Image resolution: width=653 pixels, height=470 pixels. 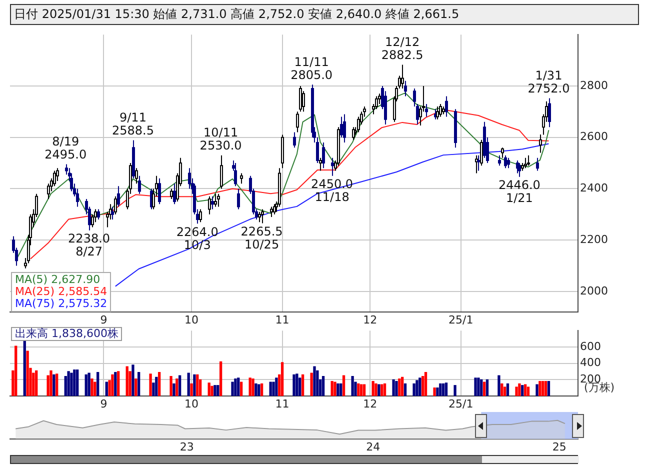 I want to click on y-tick-label: 2000, so click(x=594, y=291).